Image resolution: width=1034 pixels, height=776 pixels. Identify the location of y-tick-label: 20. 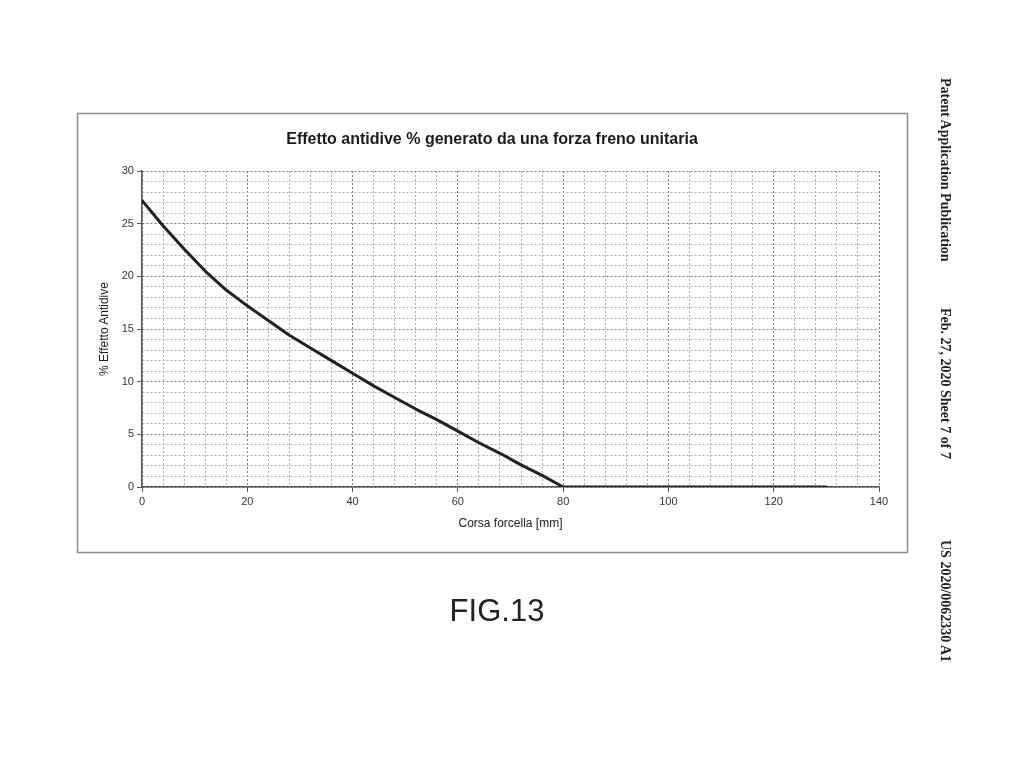
(127, 275).